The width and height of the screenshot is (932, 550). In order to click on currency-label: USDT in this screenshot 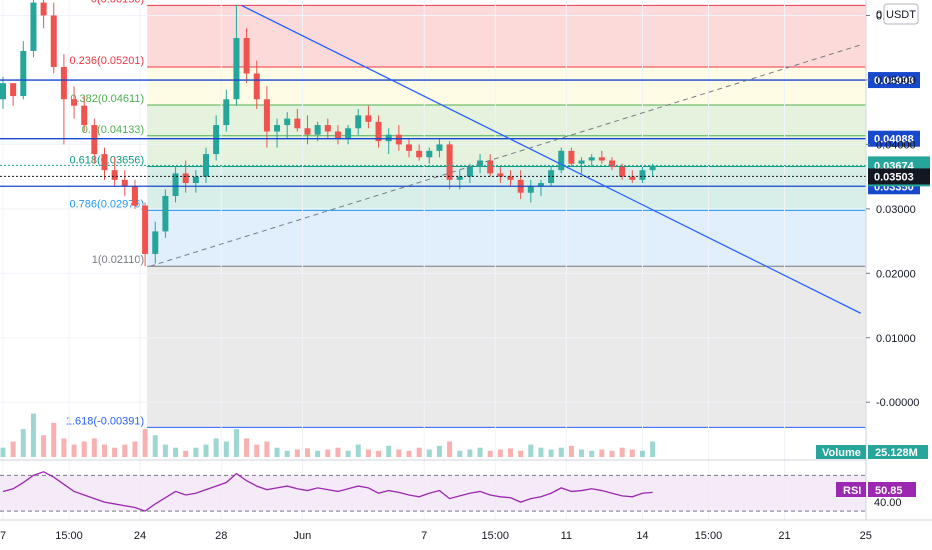, I will do `click(901, 15)`.